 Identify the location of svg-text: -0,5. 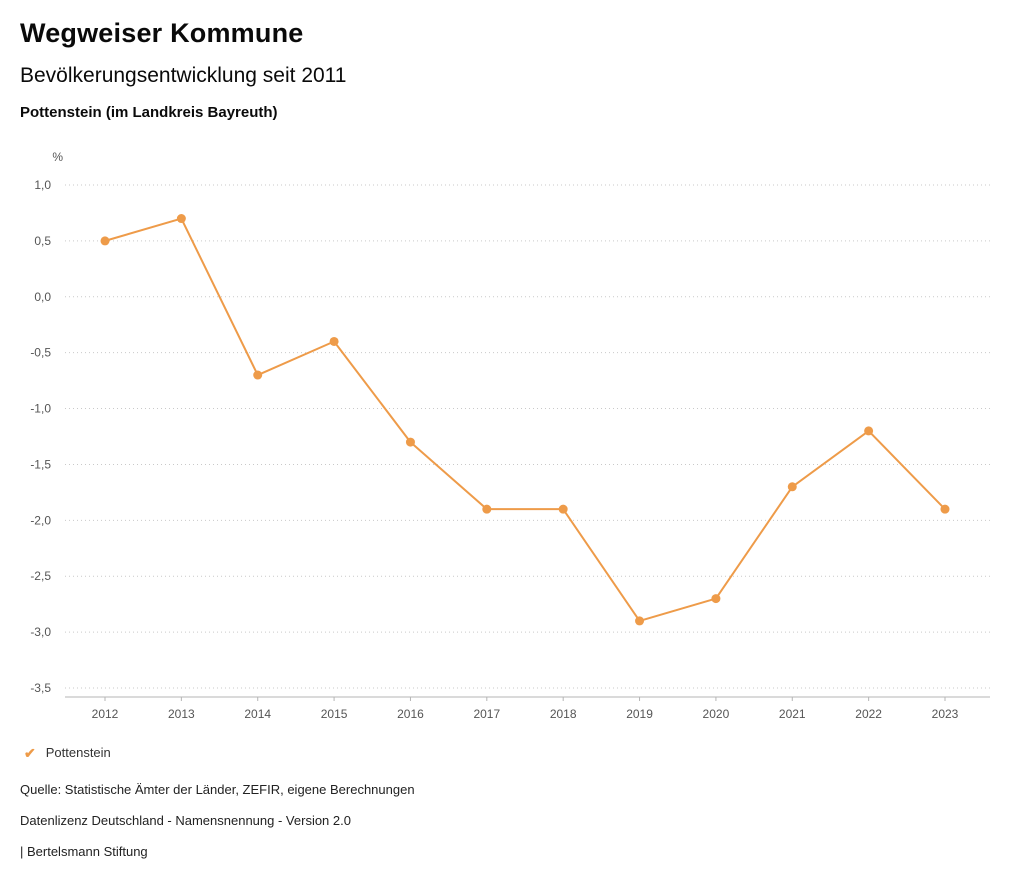
(40, 353).